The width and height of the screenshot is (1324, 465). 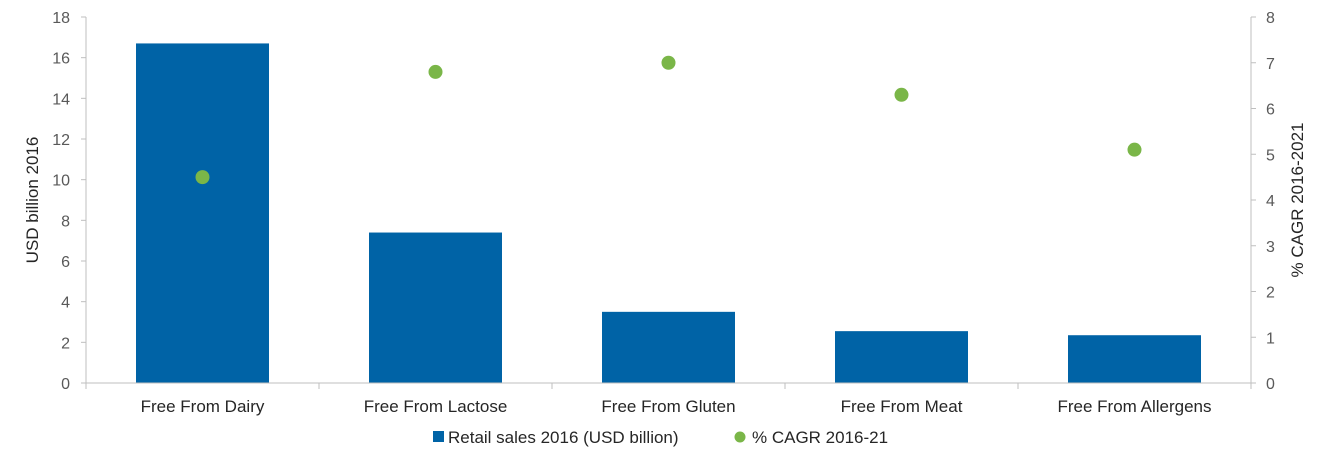 What do you see at coordinates (436, 406) in the screenshot?
I see `x-tick-label: Free From Lactose` at bounding box center [436, 406].